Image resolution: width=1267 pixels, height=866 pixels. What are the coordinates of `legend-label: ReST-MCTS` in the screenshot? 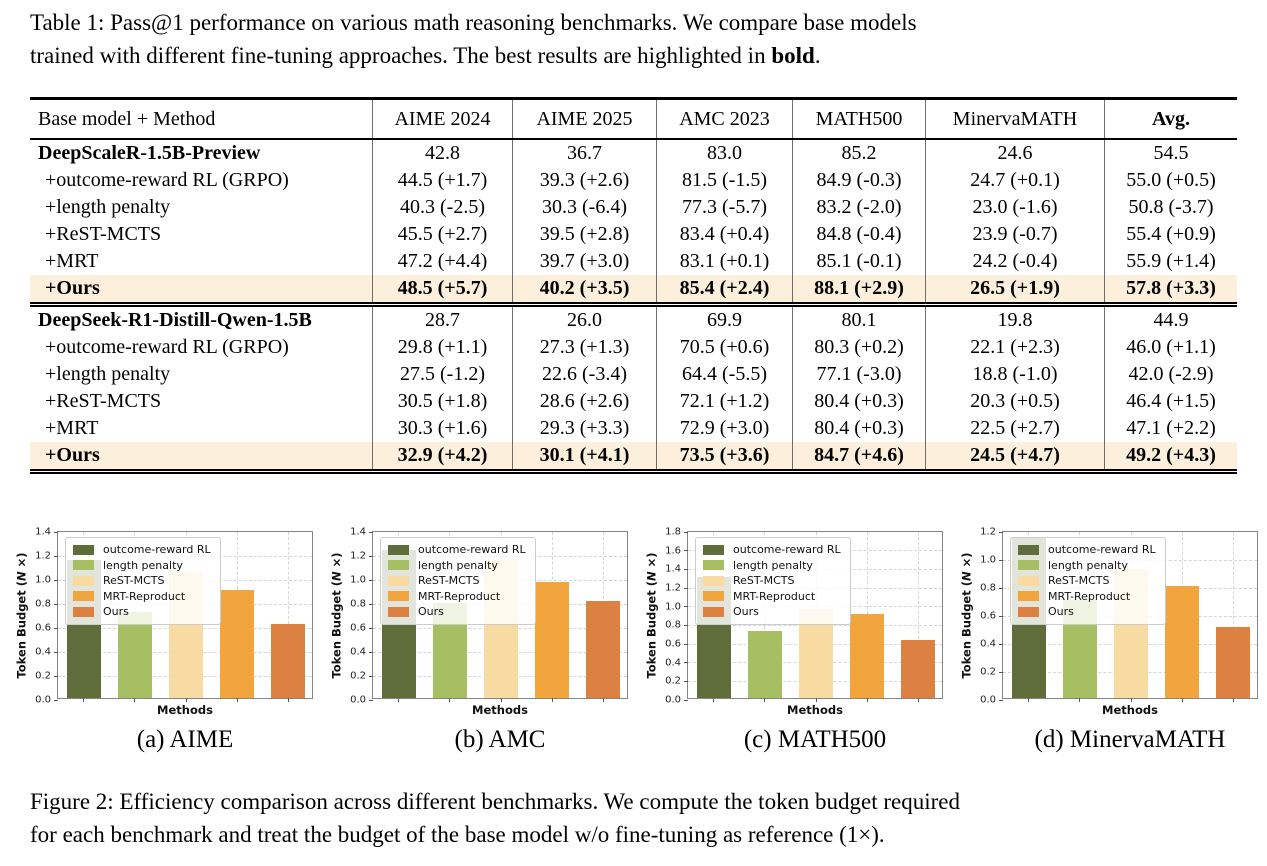 It's located at (134, 581).